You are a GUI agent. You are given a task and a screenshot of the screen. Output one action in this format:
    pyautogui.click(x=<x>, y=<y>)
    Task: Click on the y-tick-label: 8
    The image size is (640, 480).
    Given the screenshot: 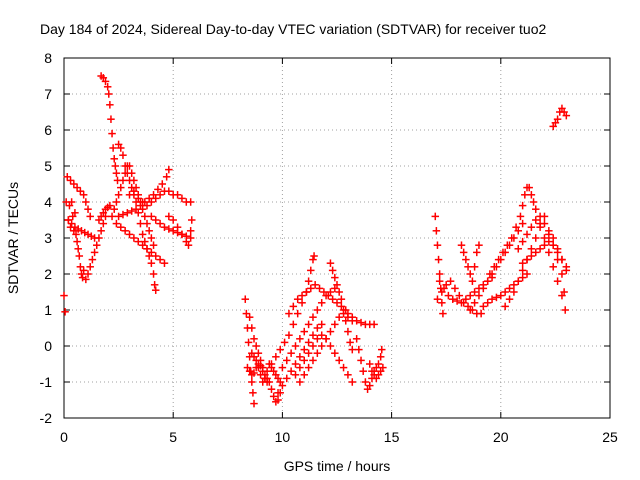 What is the action you would take?
    pyautogui.click(x=48, y=58)
    